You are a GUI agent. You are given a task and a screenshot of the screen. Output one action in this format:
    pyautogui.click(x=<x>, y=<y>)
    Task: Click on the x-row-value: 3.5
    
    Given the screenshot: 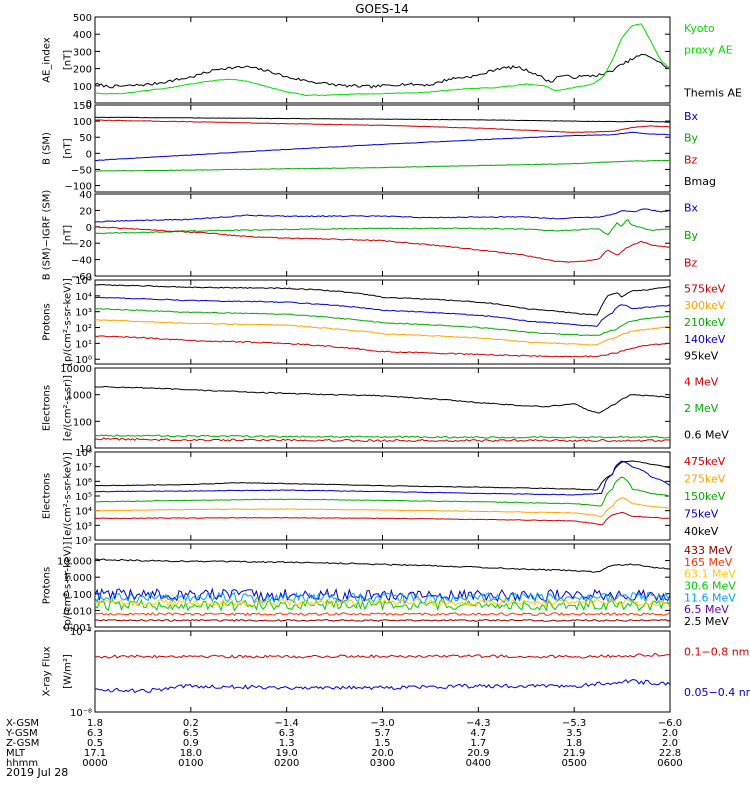 What is the action you would take?
    pyautogui.click(x=574, y=733)
    